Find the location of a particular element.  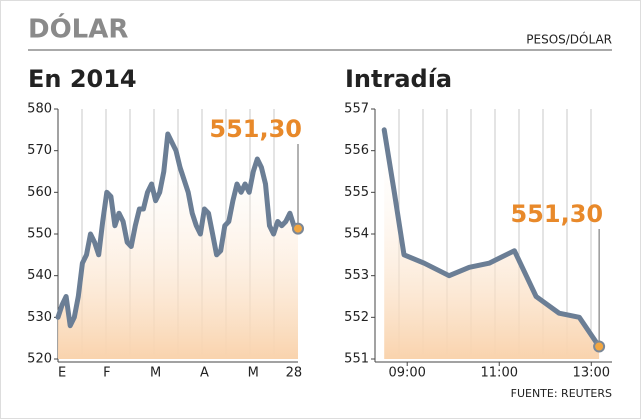

x-tick-label: 13:00 is located at coordinates (591, 373).